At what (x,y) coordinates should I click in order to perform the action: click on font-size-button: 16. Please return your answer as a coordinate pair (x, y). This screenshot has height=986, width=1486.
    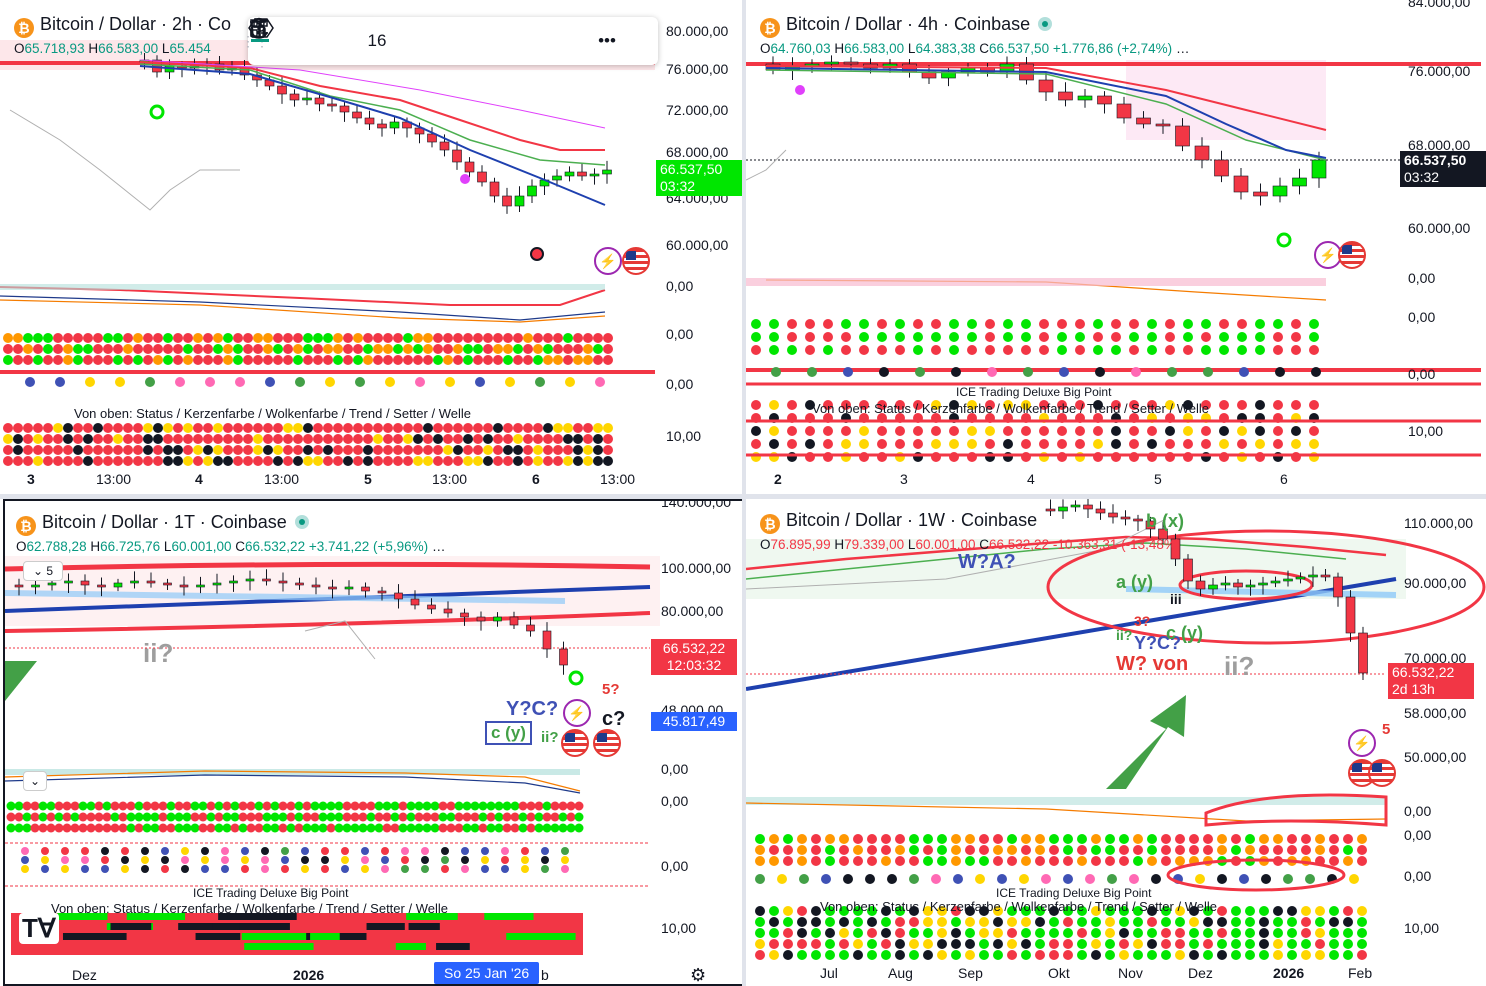
    Looking at the image, I should click on (377, 40).